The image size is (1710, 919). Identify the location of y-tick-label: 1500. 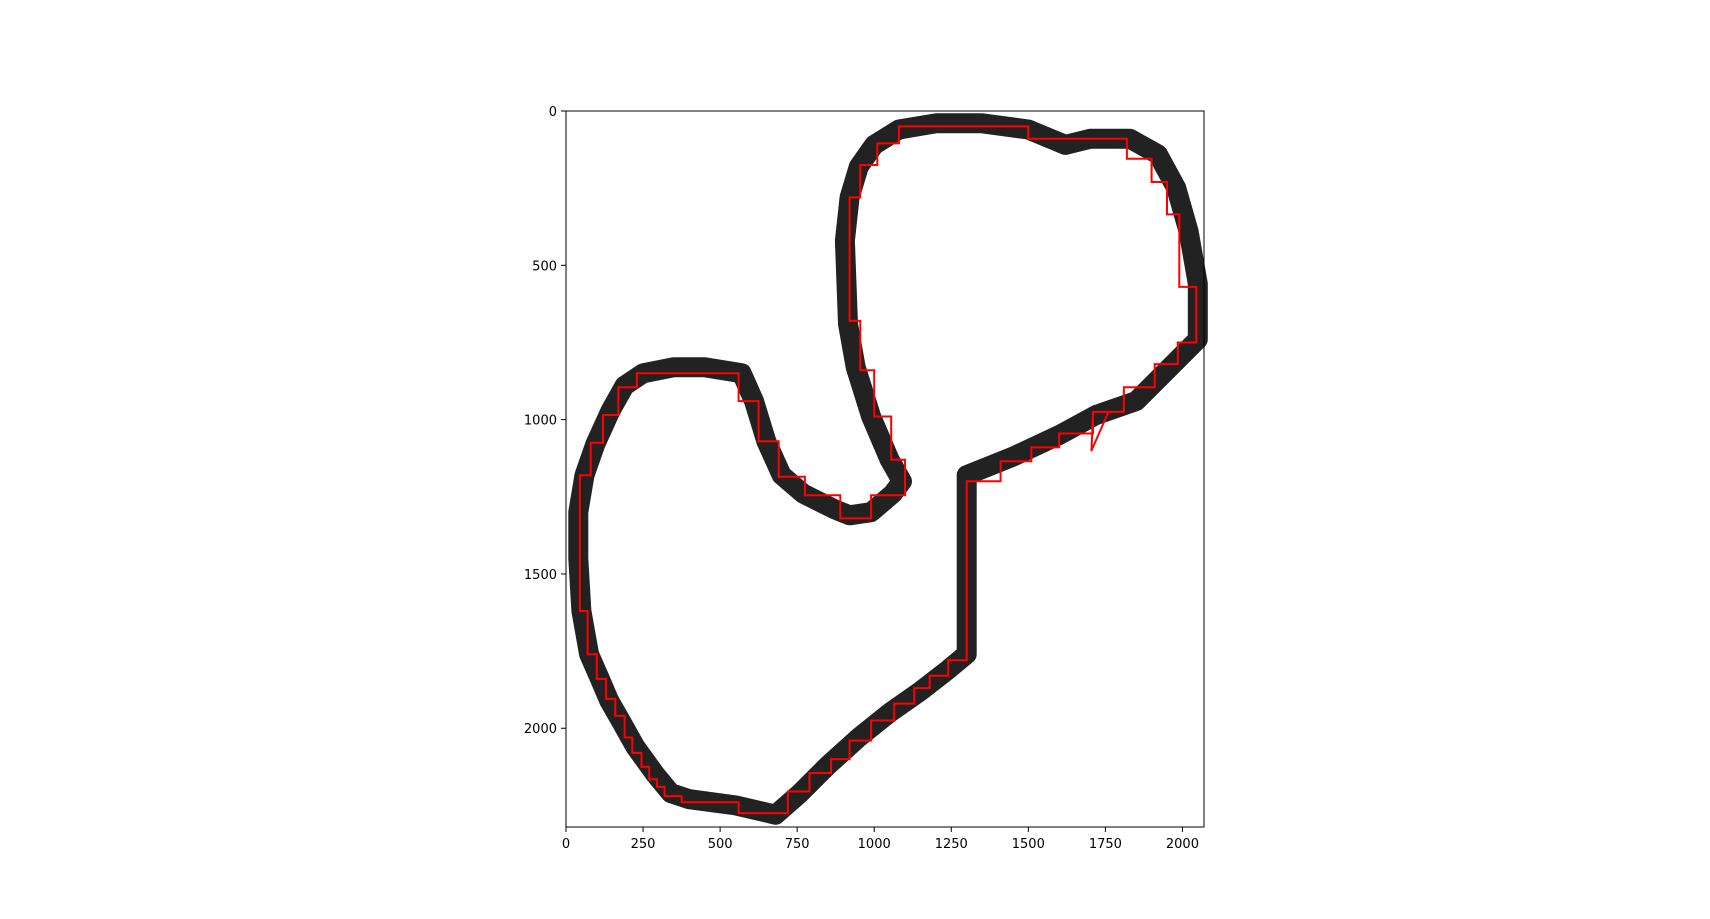
(540, 575).